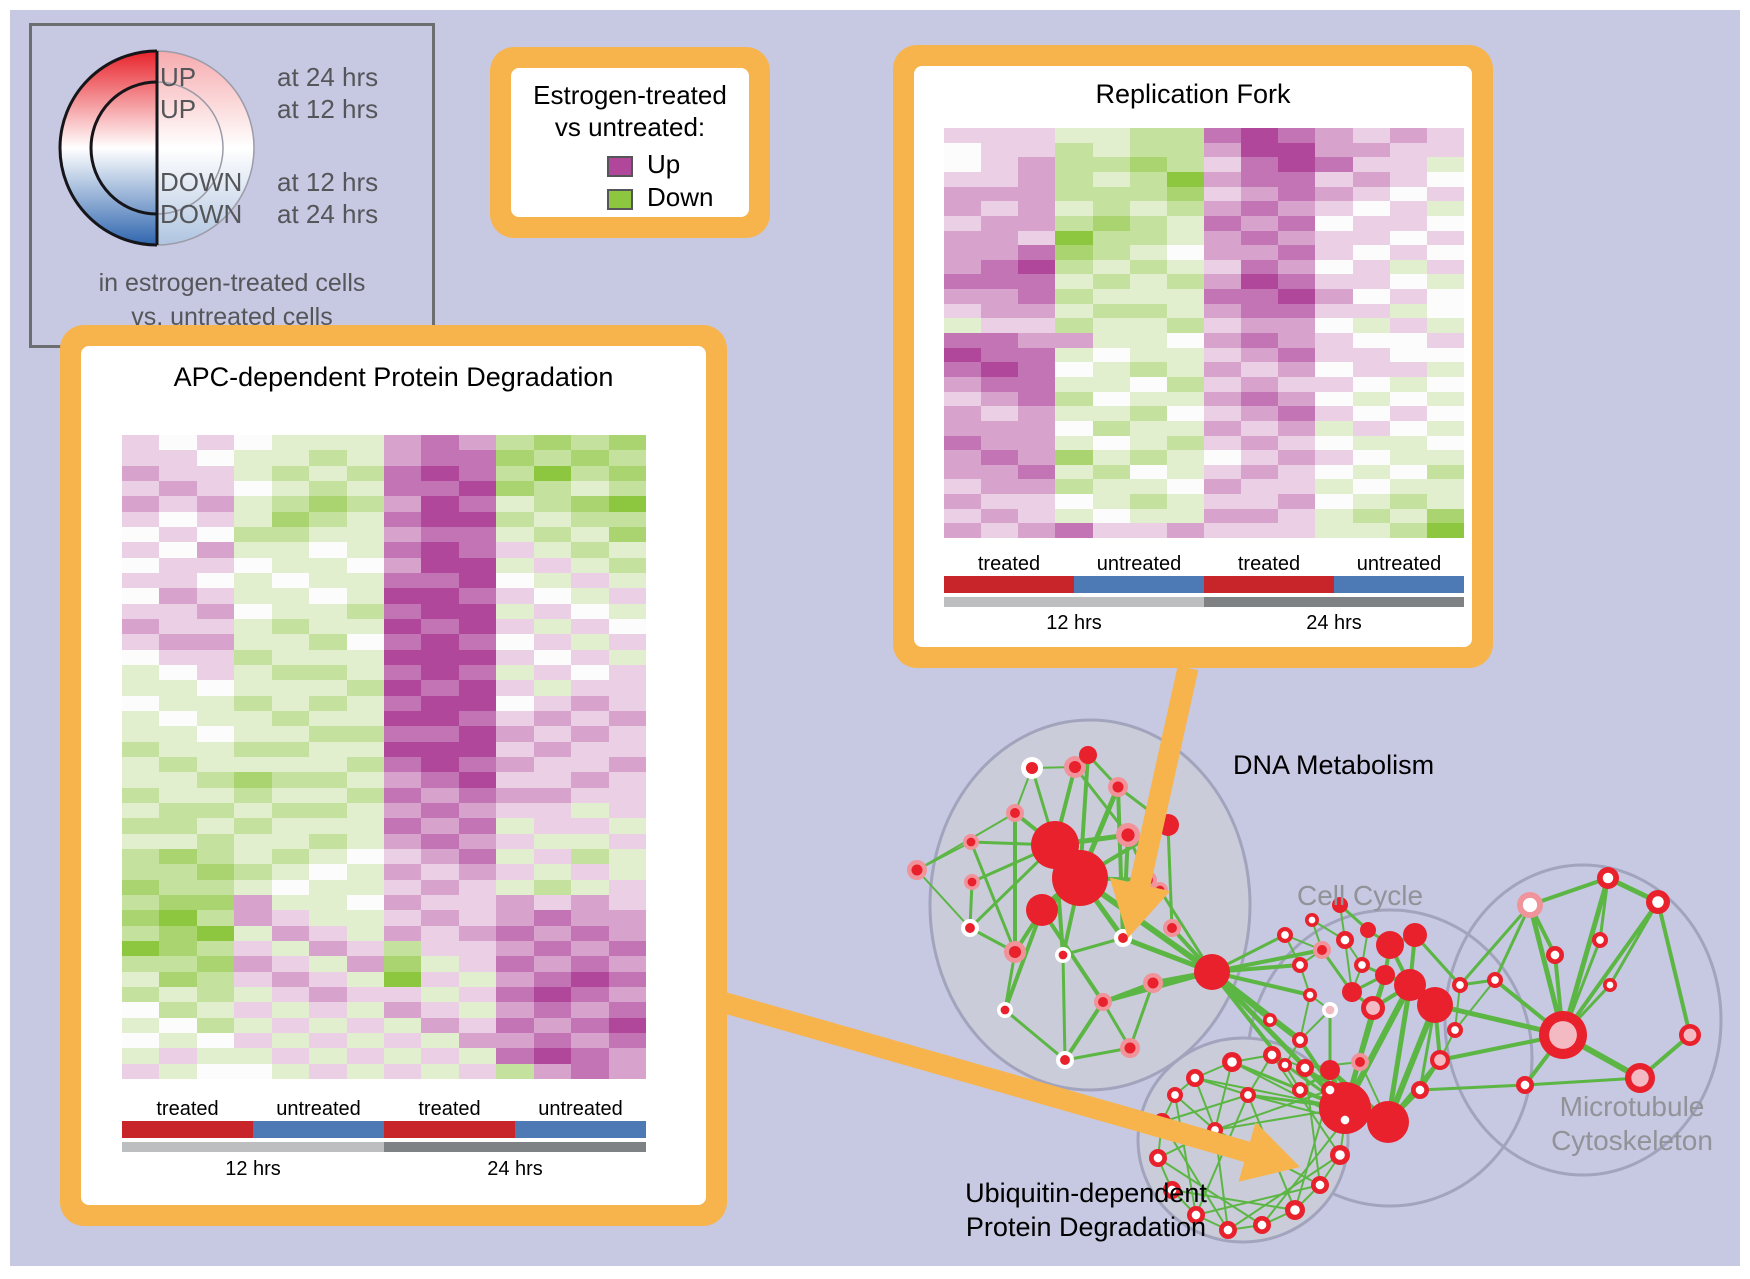 The image size is (1750, 1279). I want to click on legend-caption-line1: in estrogen-treated cells, so click(232, 283).